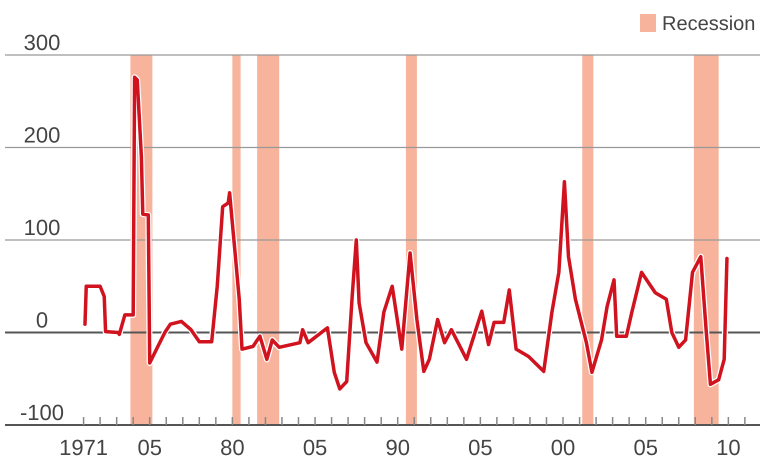 The height and width of the screenshot is (463, 766). What do you see at coordinates (42, 412) in the screenshot?
I see `y-tick-label: -100` at bounding box center [42, 412].